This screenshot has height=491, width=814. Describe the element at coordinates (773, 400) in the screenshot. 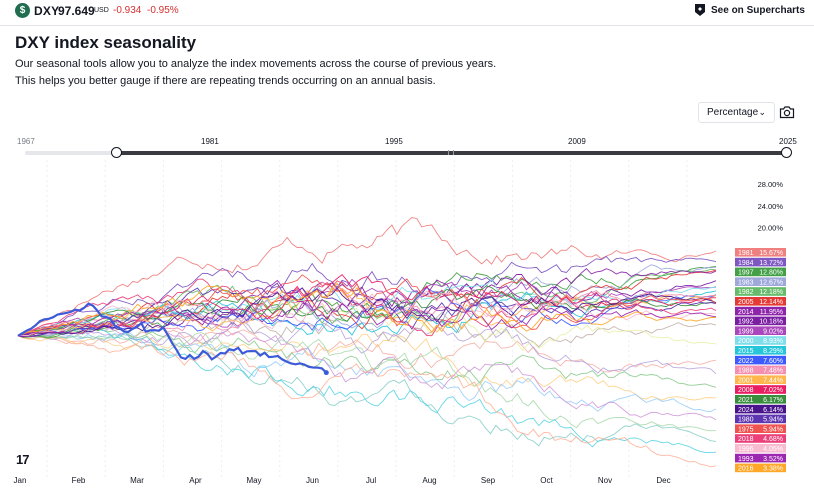

I see `legend-value-label: 6.17%` at that location.